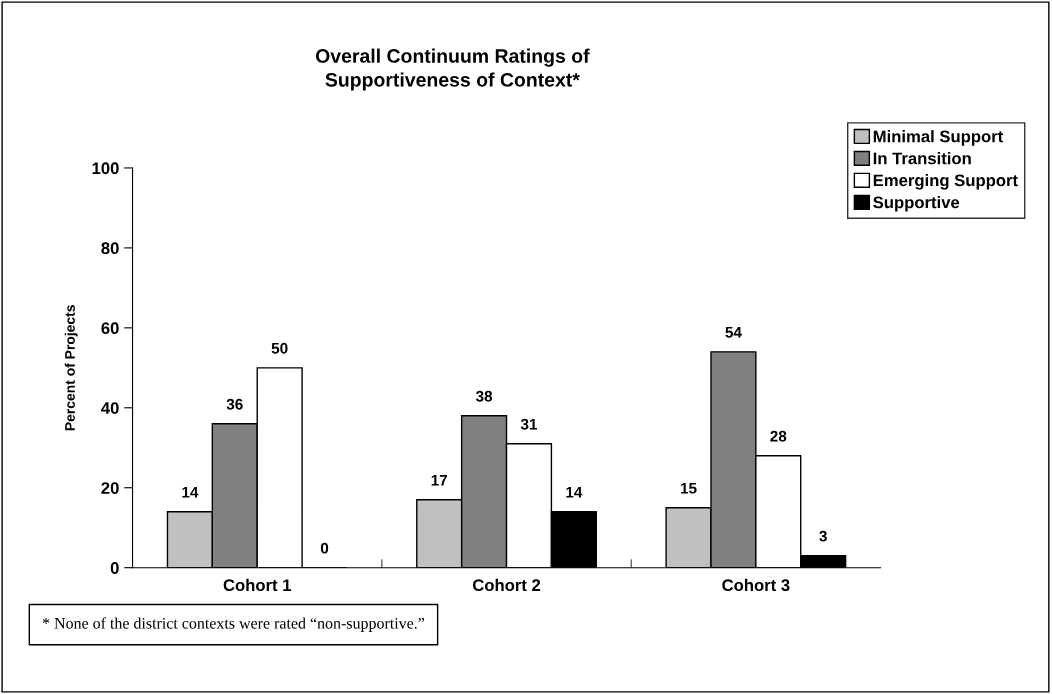 Image resolution: width=1052 pixels, height=694 pixels. Describe the element at coordinates (110, 328) in the screenshot. I see `y-tick-label: 60` at that location.